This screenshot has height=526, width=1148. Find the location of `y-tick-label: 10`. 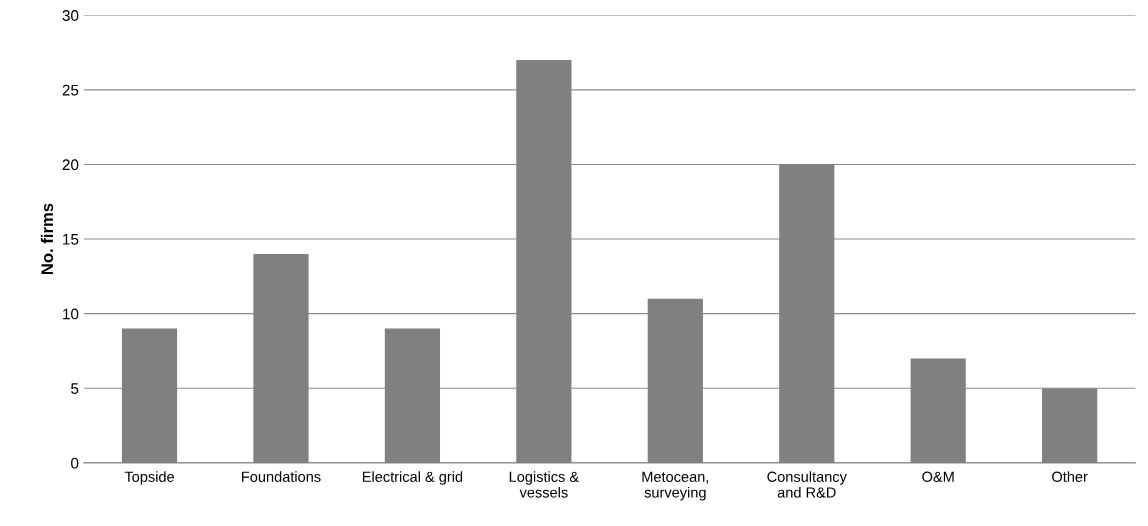

y-tick-label: 10 is located at coordinates (71, 314).